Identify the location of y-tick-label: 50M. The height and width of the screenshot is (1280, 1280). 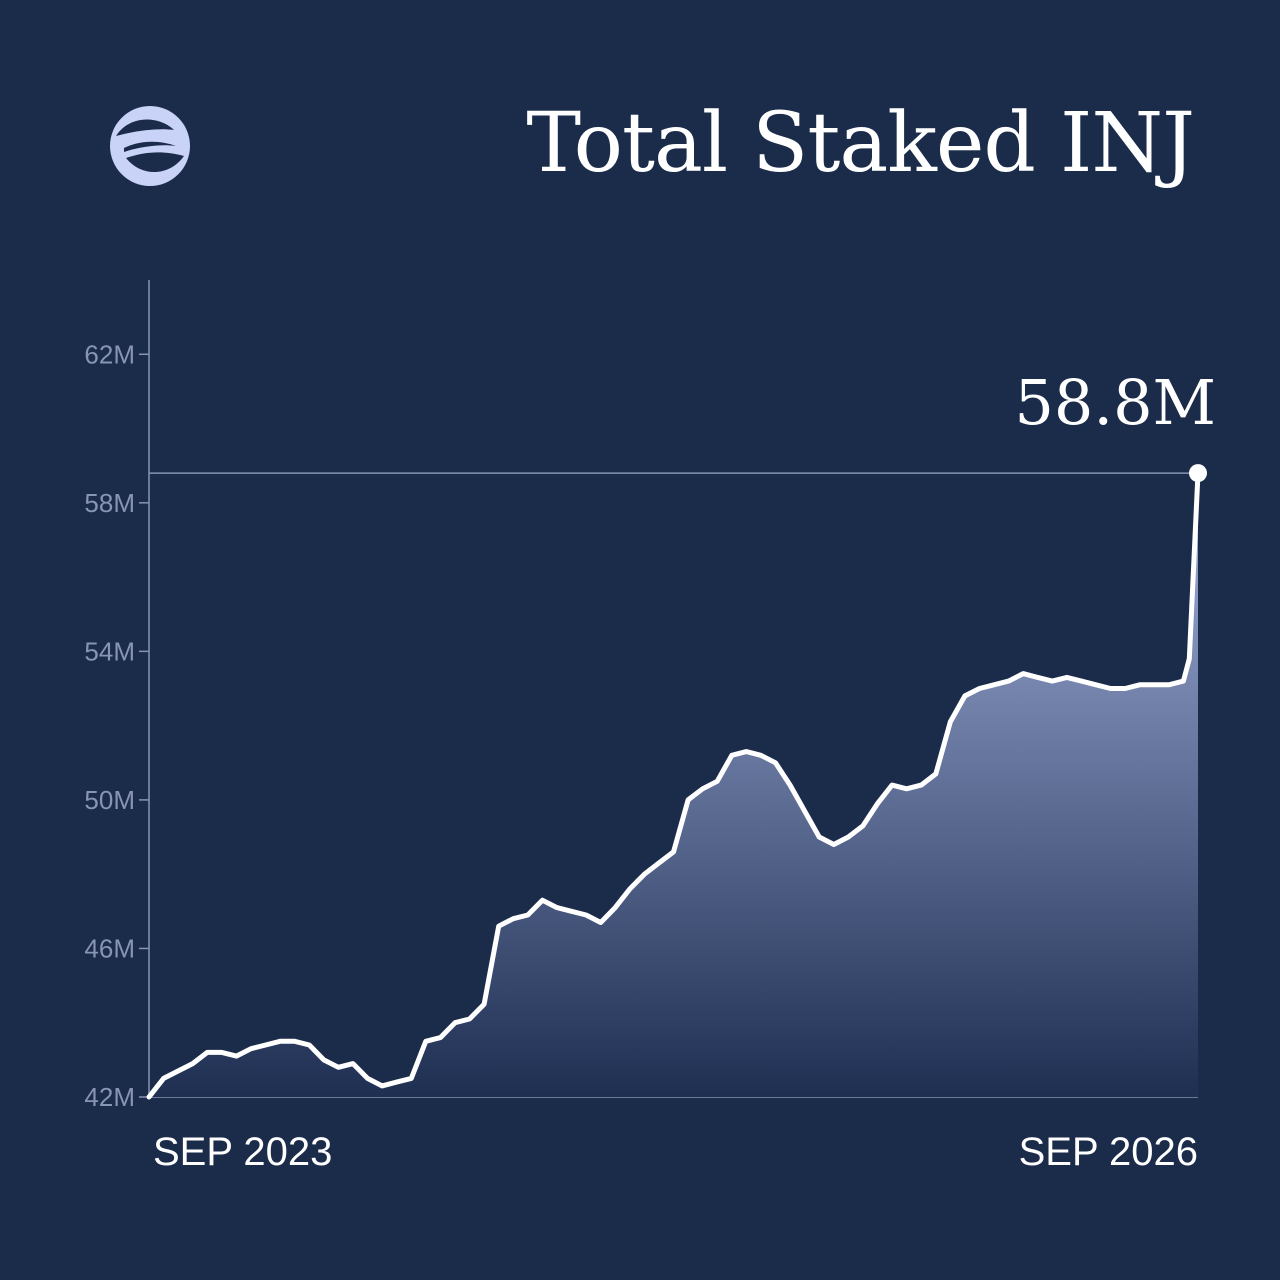
(109, 800).